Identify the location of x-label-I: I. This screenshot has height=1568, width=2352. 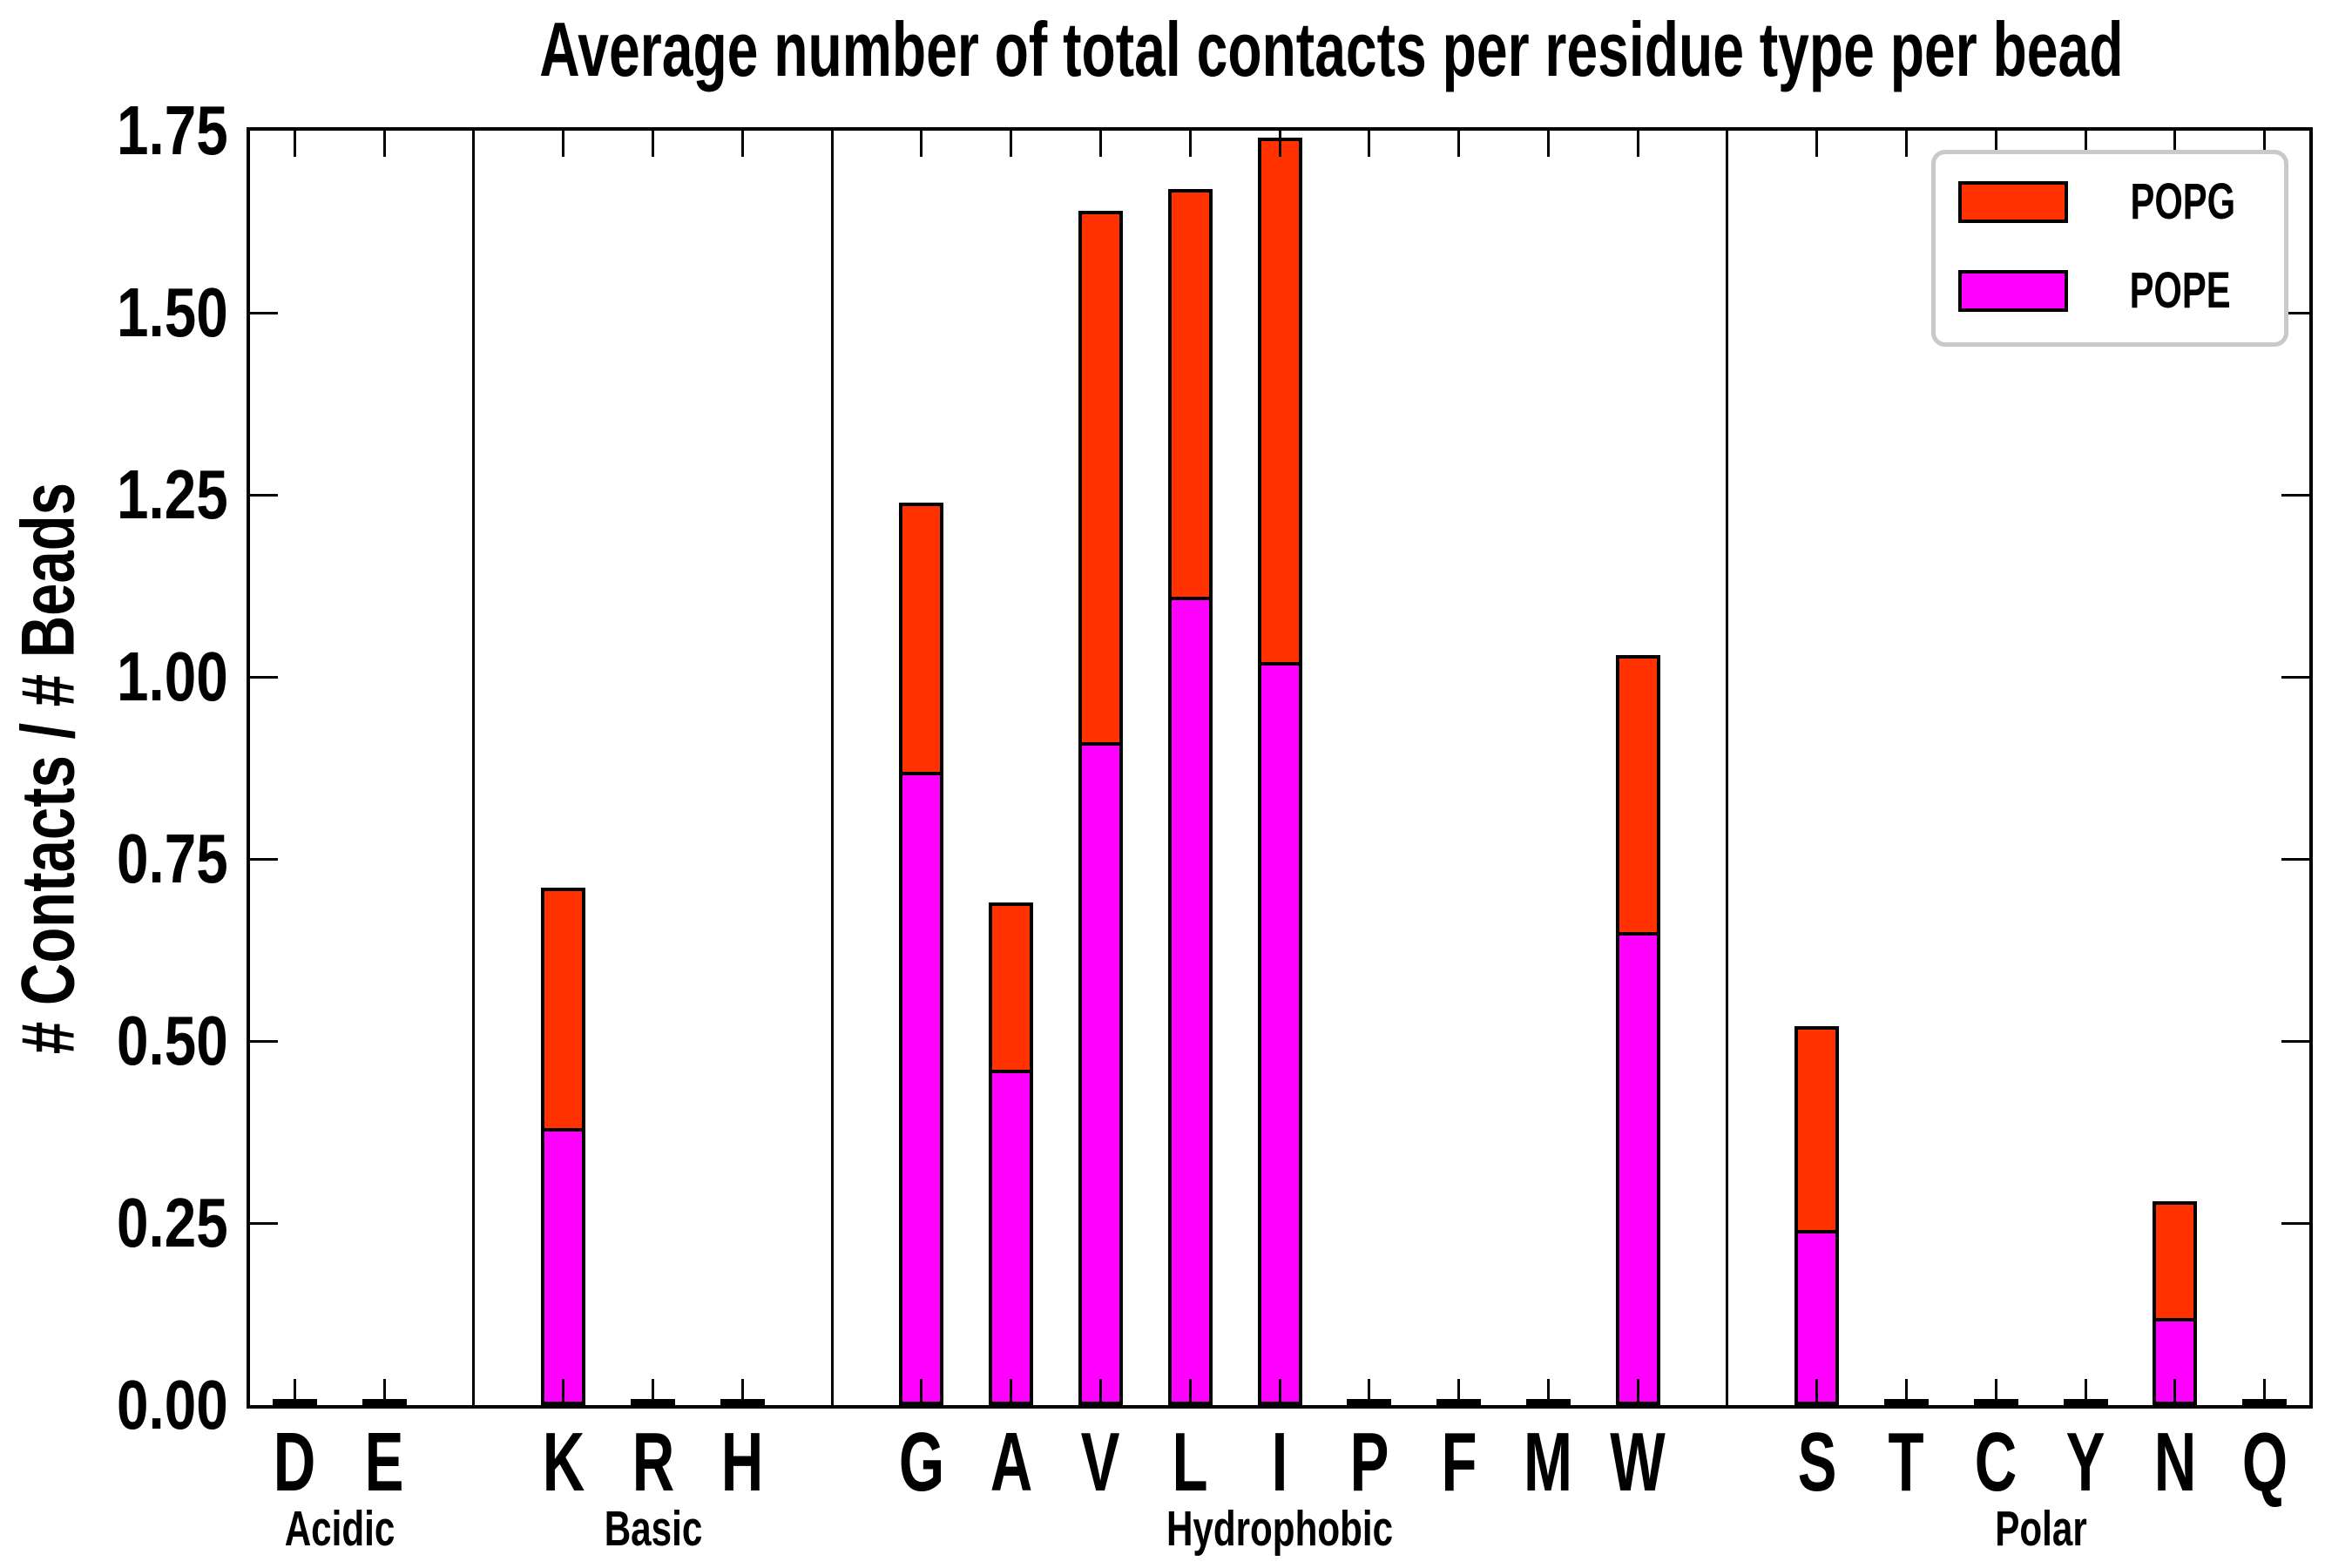
(1280, 1463).